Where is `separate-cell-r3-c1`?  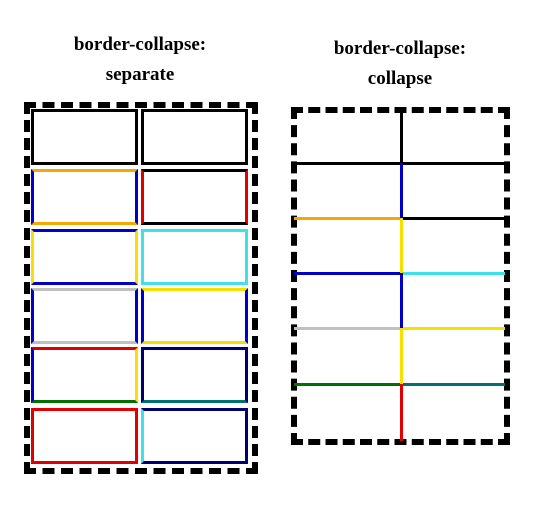
separate-cell-r3-c1 is located at coordinates (84, 257).